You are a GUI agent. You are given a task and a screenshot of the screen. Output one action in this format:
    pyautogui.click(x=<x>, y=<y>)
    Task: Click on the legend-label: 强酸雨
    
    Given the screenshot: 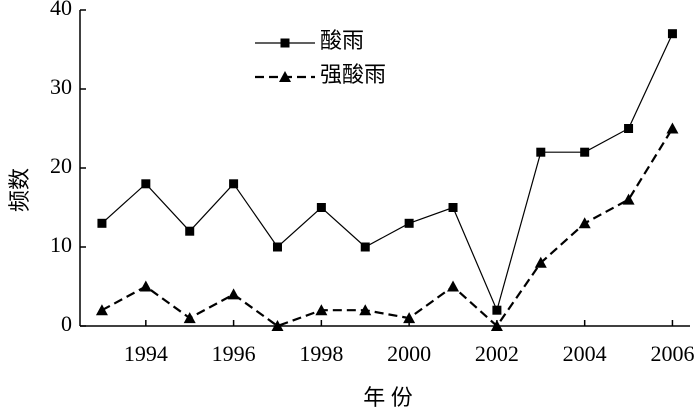 What is the action you would take?
    pyautogui.click(x=353, y=74)
    